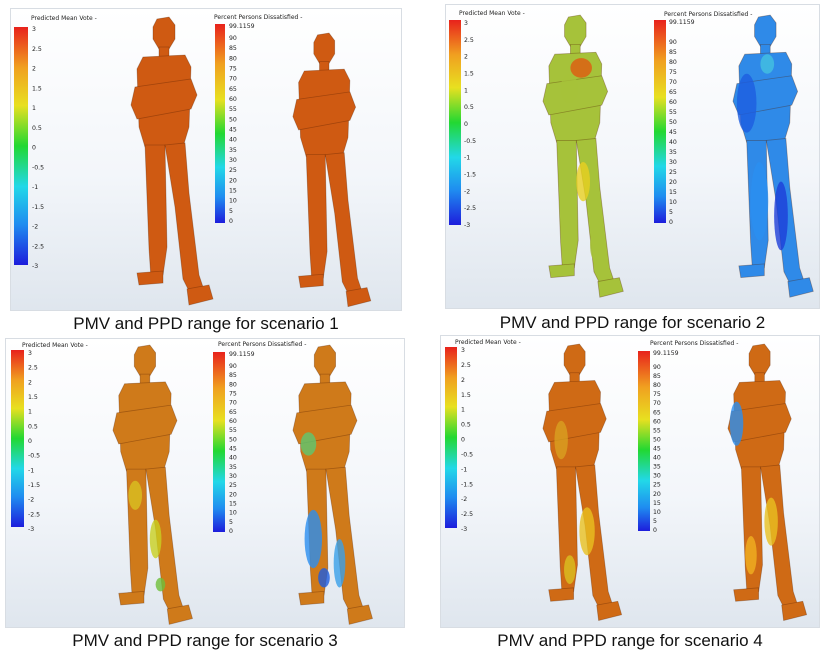  Describe the element at coordinates (33, 426) in the screenshot. I see `pmv-tick-label: 0.5` at that location.